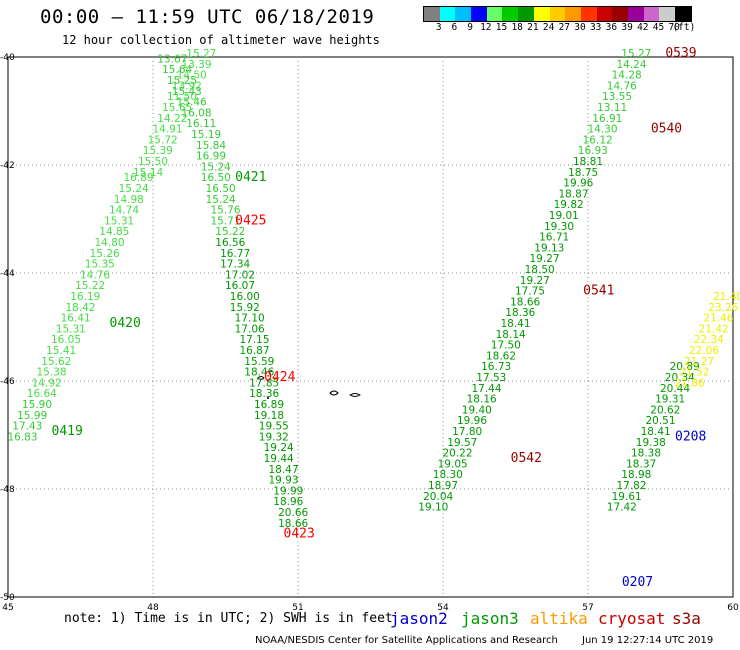 The image size is (740, 650). Describe the element at coordinates (491, 378) in the screenshot. I see `wave-height-value: 17.53` at that location.